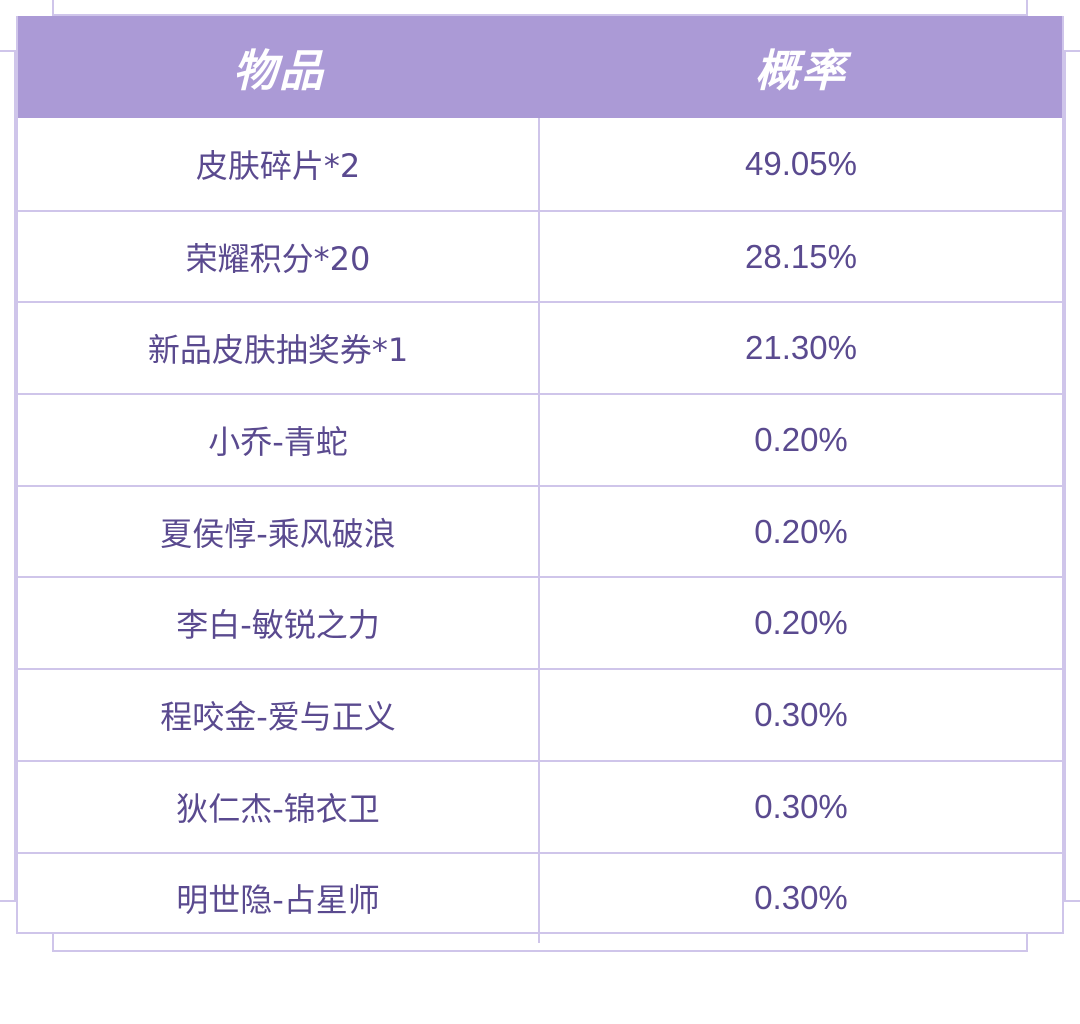 The width and height of the screenshot is (1080, 1024). Describe the element at coordinates (540, 67) in the screenshot. I see `table-header: 物品 概率` at that location.